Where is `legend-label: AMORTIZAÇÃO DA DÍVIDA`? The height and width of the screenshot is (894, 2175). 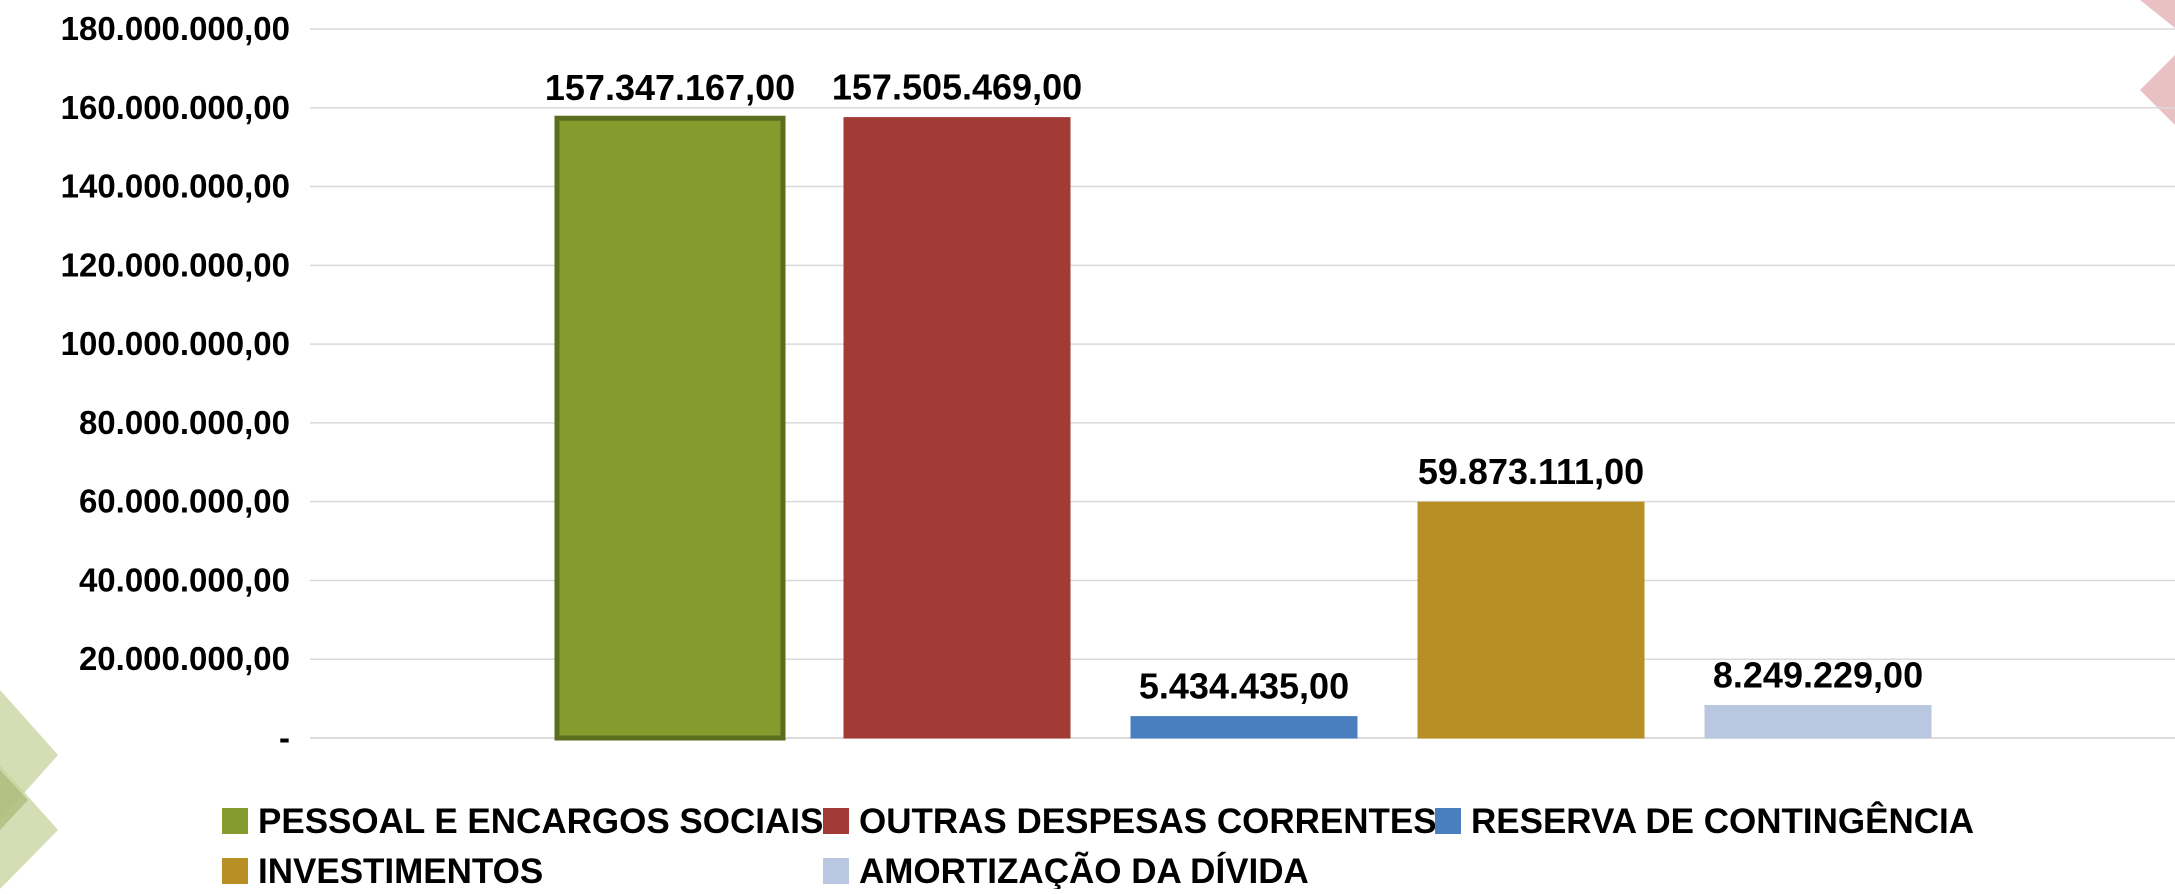
legend-label: AMORTIZAÇÃO DA DÍVIDA is located at coordinates (1084, 870).